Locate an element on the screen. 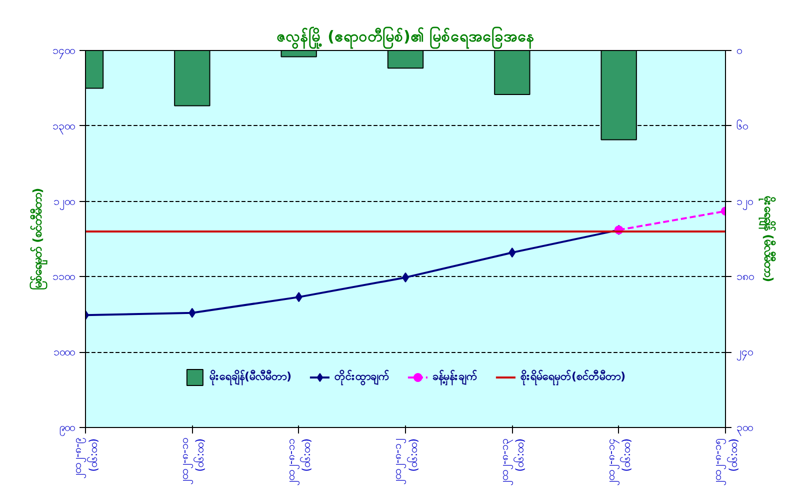 The width and height of the screenshot is (806, 492). x-tick-label: ၂၀၁၂-၈-၁၄ (၀၆:၀၀) is located at coordinates (619, 462).